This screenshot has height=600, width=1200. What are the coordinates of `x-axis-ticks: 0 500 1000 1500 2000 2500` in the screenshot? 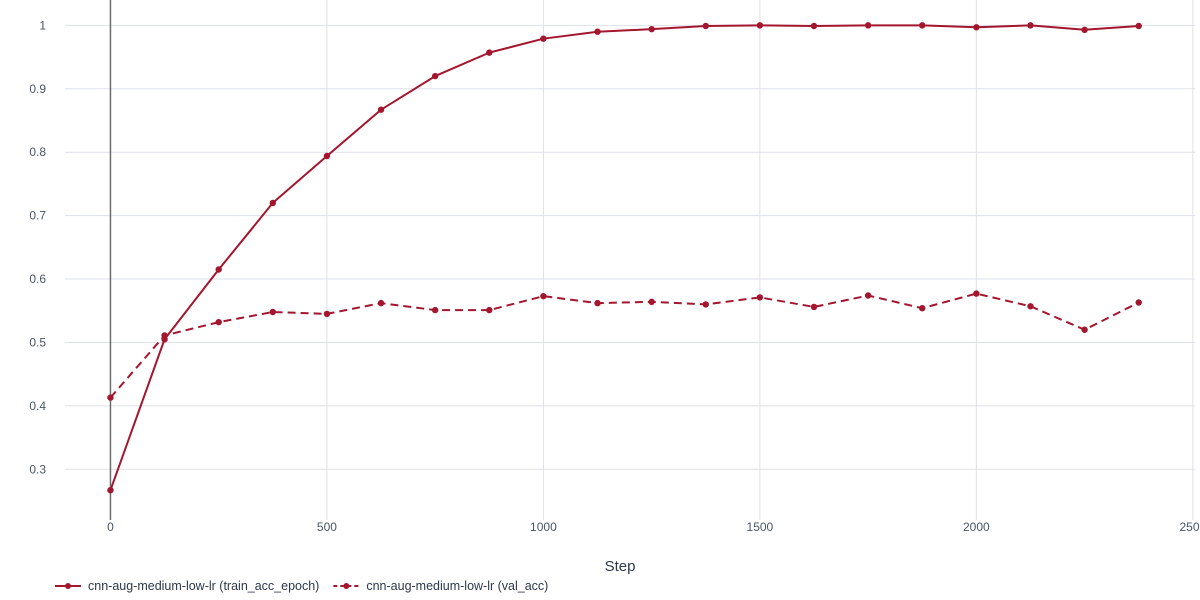 It's located at (653, 527).